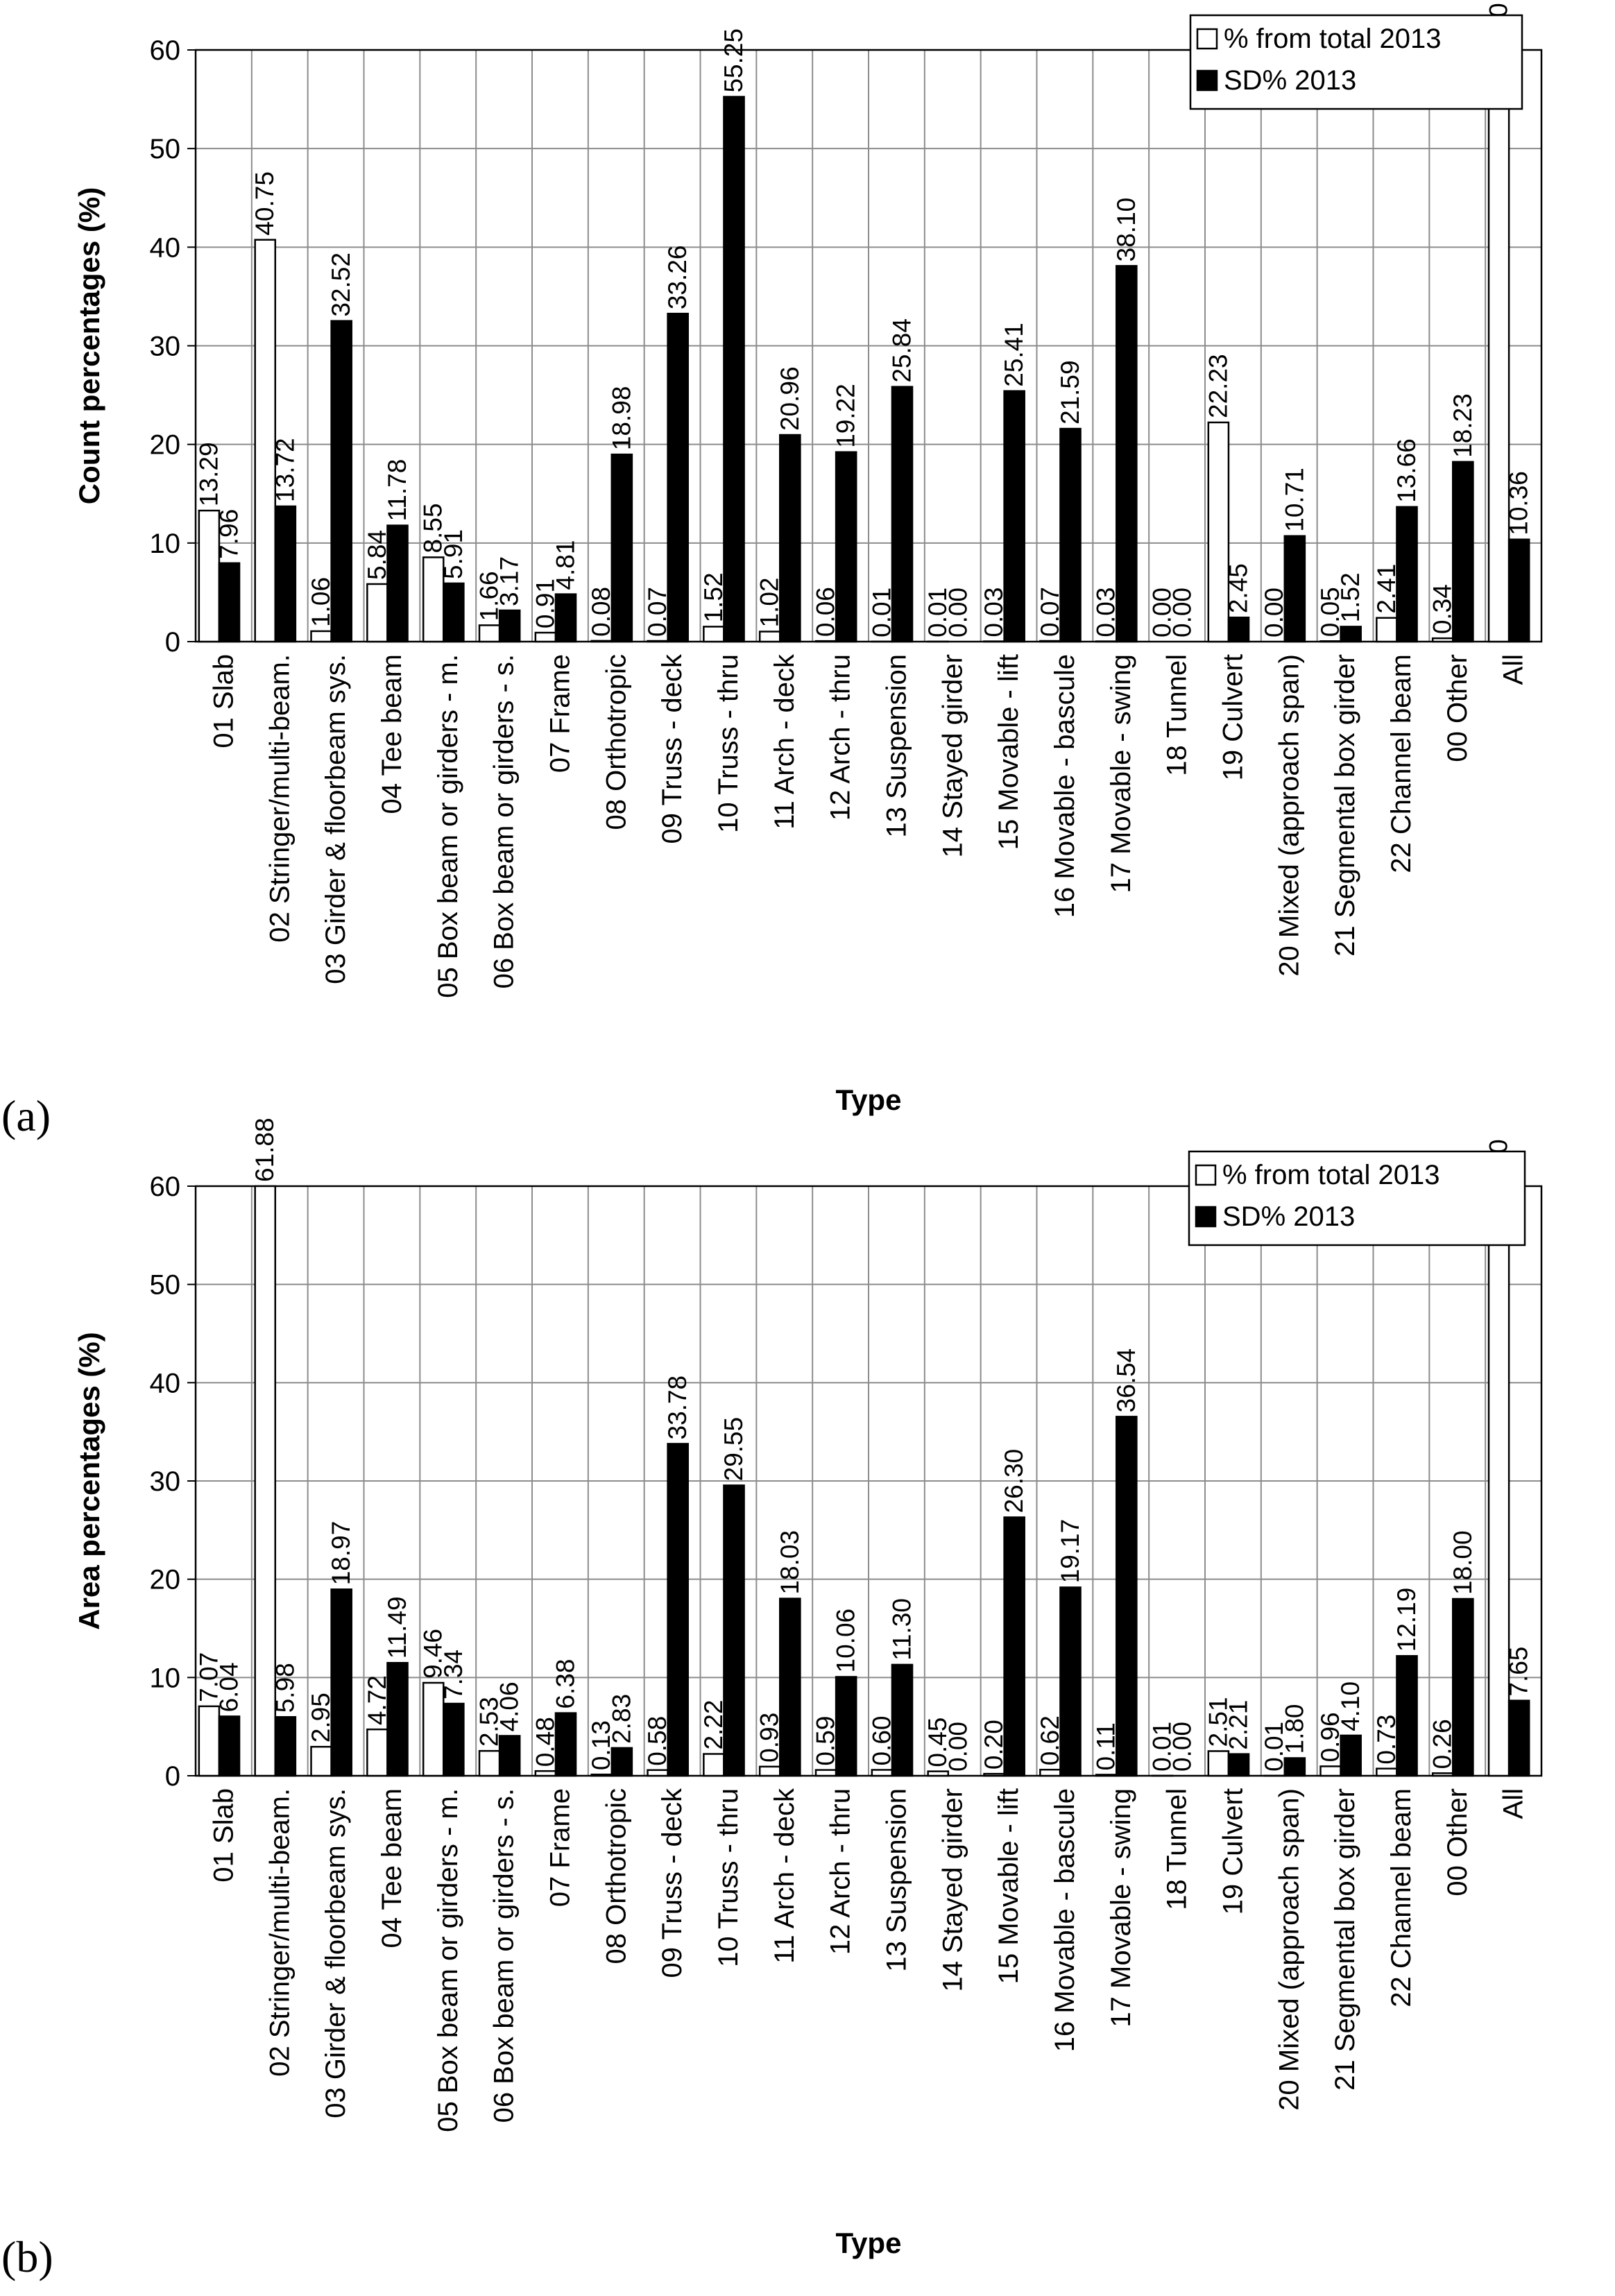 The image size is (1615, 2296). Describe the element at coordinates (1386, 1740) in the screenshot. I see `data-label: 0.73` at that location.